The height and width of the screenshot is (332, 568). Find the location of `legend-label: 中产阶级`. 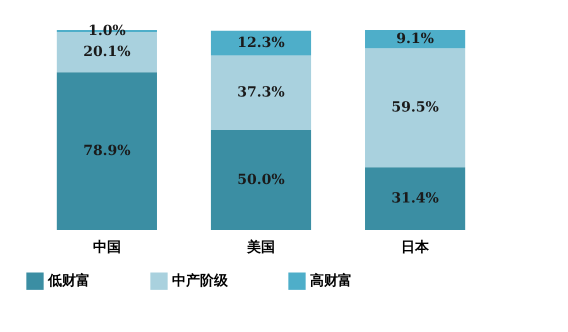

legend-label: 中产阶级 is located at coordinates (200, 281).